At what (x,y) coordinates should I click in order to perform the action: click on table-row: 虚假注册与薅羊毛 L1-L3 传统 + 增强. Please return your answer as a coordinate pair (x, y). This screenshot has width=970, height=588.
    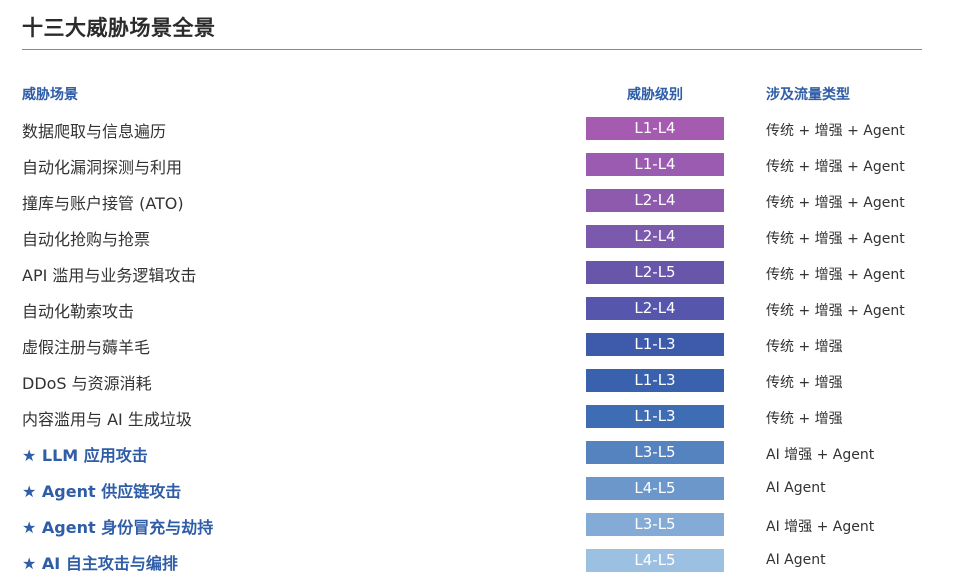
    Looking at the image, I should click on (485, 346).